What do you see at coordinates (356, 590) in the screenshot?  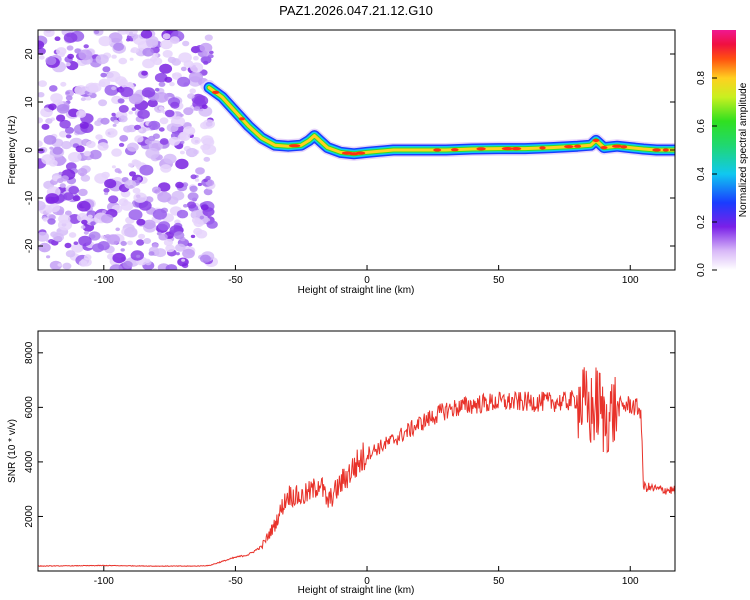 I see `snr-x-label: Height of straight line (km)` at bounding box center [356, 590].